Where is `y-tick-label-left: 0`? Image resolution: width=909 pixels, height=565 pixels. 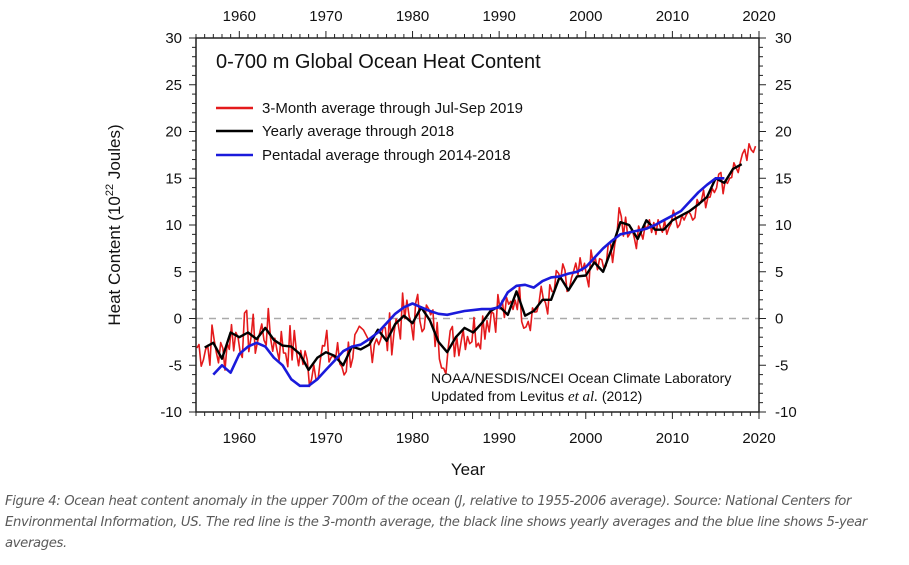
y-tick-label-left: 0 is located at coordinates (178, 319).